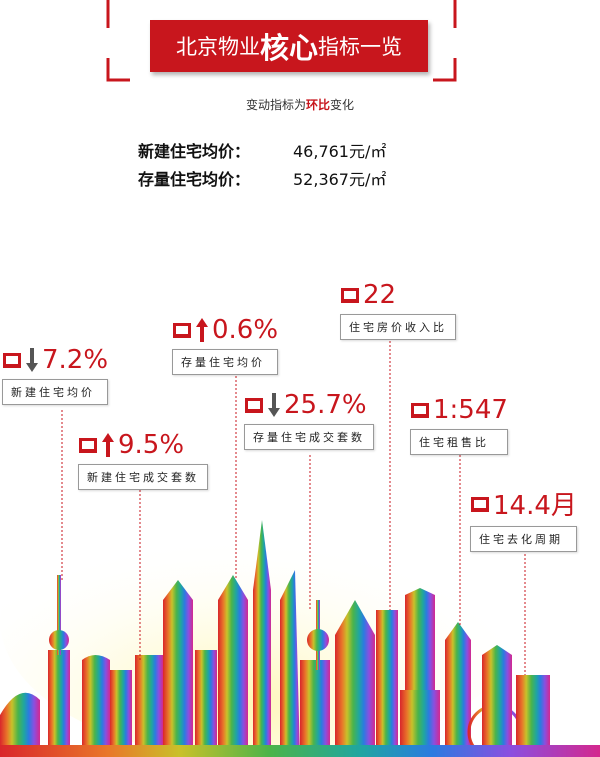  Describe the element at coordinates (459, 442) in the screenshot. I see `indicator-label: 住宅租售比` at that location.